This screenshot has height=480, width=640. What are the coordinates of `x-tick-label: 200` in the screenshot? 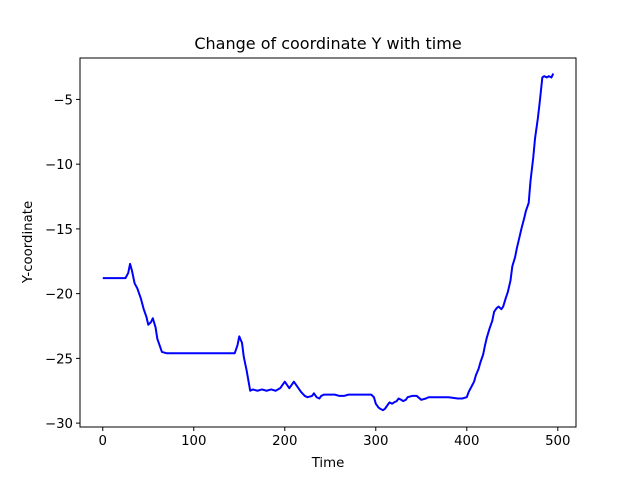 It's located at (284, 441).